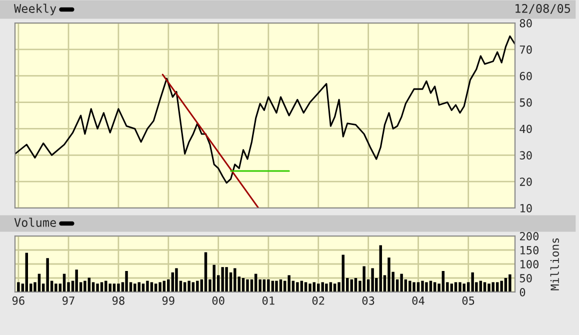 This screenshot has height=335, width=579. What do you see at coordinates (118, 300) in the screenshot?
I see `x-tick-label: 98` at bounding box center [118, 300].